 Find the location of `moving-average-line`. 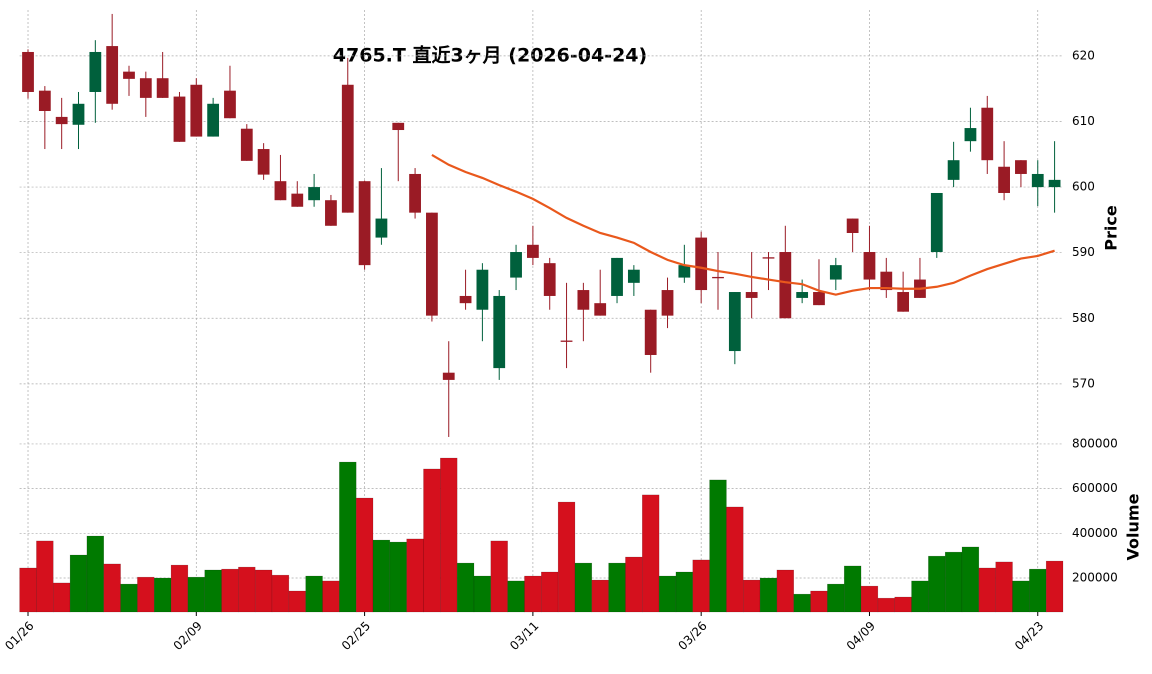

moving-average-line is located at coordinates (743, 224).